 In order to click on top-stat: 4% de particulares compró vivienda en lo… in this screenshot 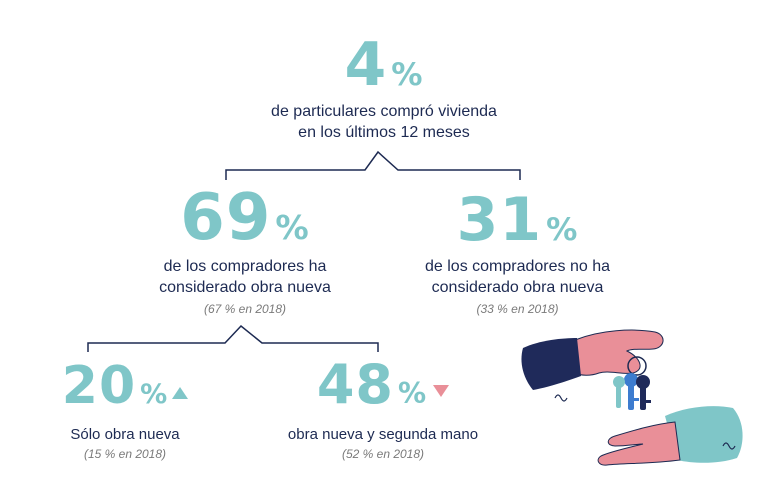, I will do `click(384, 89)`.